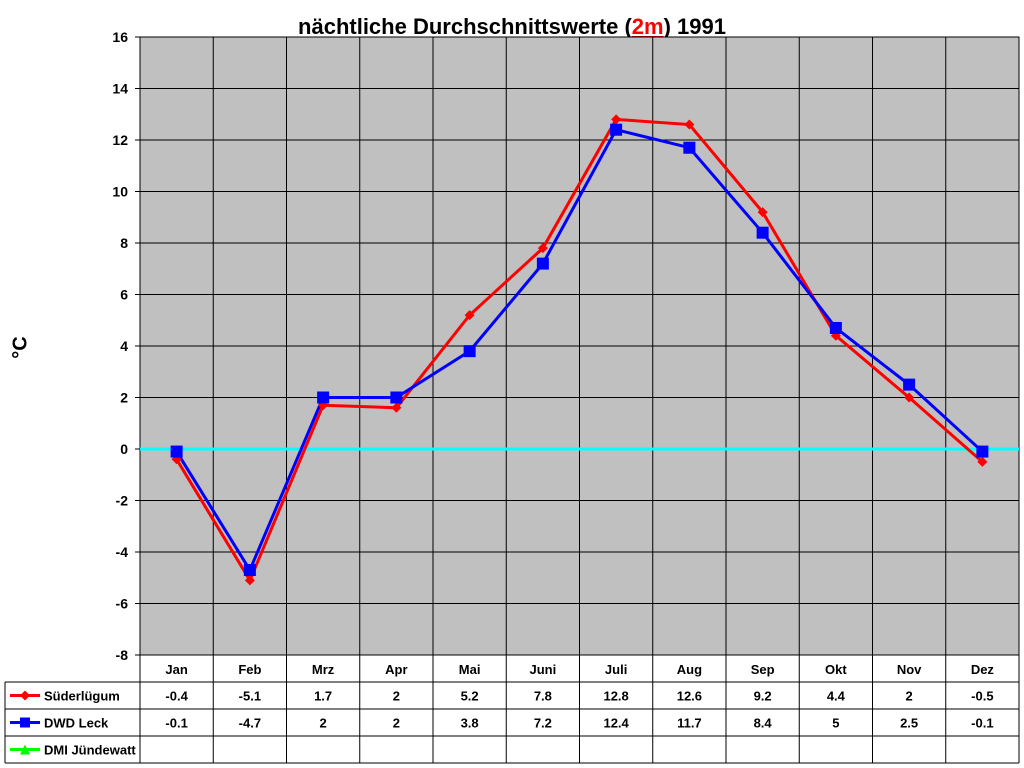 The width and height of the screenshot is (1024, 768). Describe the element at coordinates (76, 723) in the screenshot. I see `legend-label: DWD Leck` at that location.